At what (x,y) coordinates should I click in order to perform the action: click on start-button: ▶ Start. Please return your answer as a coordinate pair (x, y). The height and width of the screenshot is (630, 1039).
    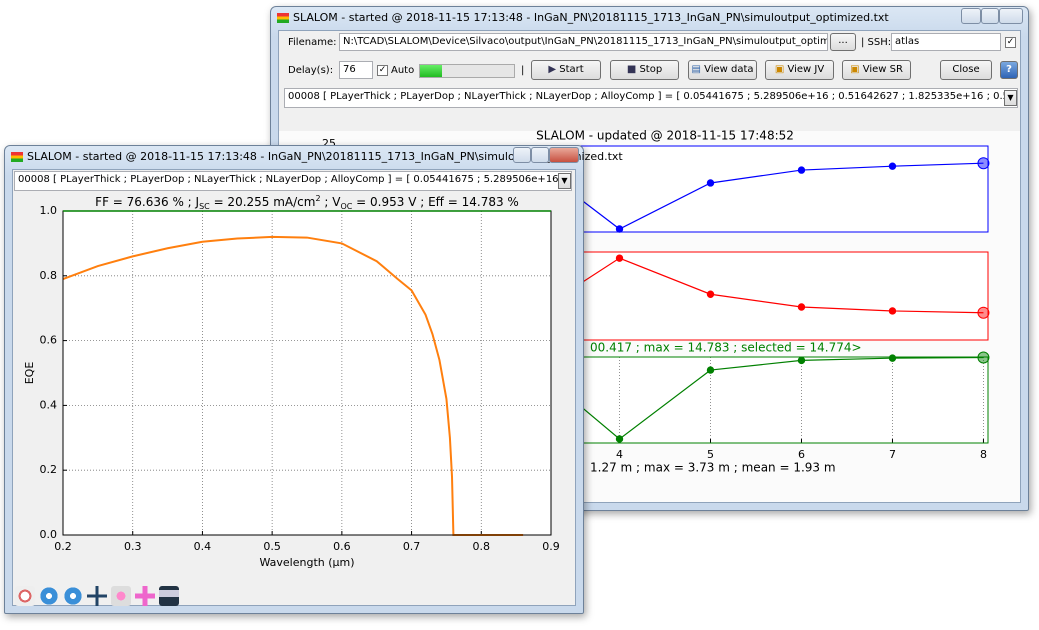
    Looking at the image, I should click on (566, 70).